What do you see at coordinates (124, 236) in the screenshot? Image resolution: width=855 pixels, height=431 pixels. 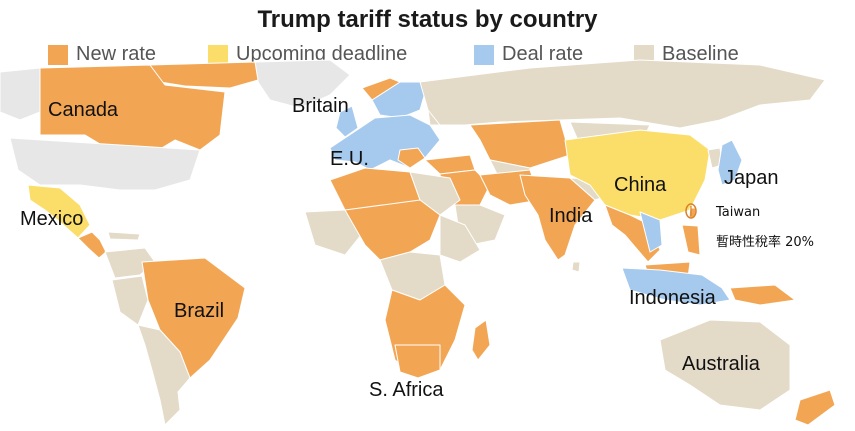 I see `region-caribbean` at bounding box center [124, 236].